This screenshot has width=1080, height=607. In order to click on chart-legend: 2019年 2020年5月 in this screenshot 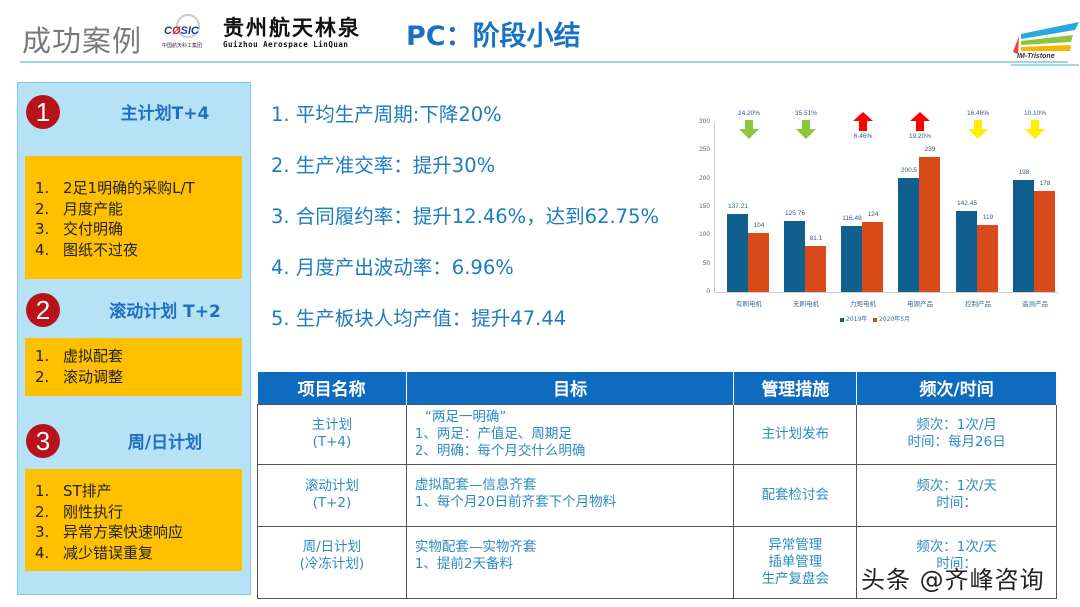, I will do `click(875, 318)`.